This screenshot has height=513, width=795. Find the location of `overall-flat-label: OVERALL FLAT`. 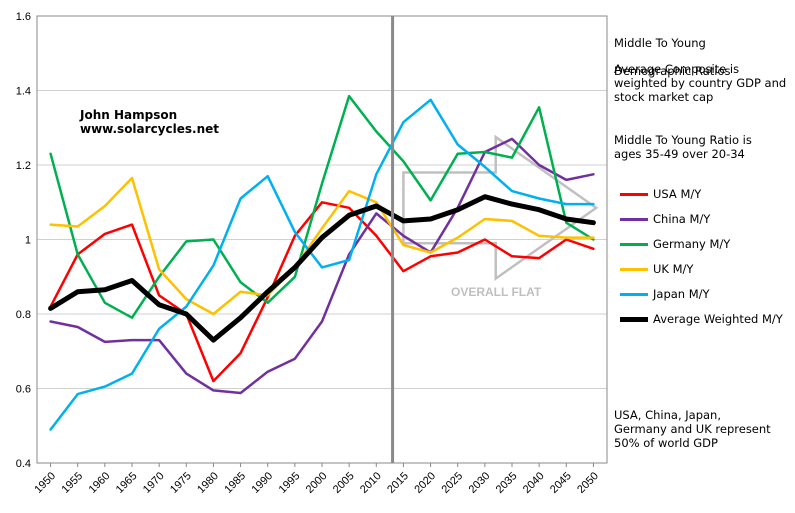

overall-flat-label: OVERALL FLAT is located at coordinates (496, 292).